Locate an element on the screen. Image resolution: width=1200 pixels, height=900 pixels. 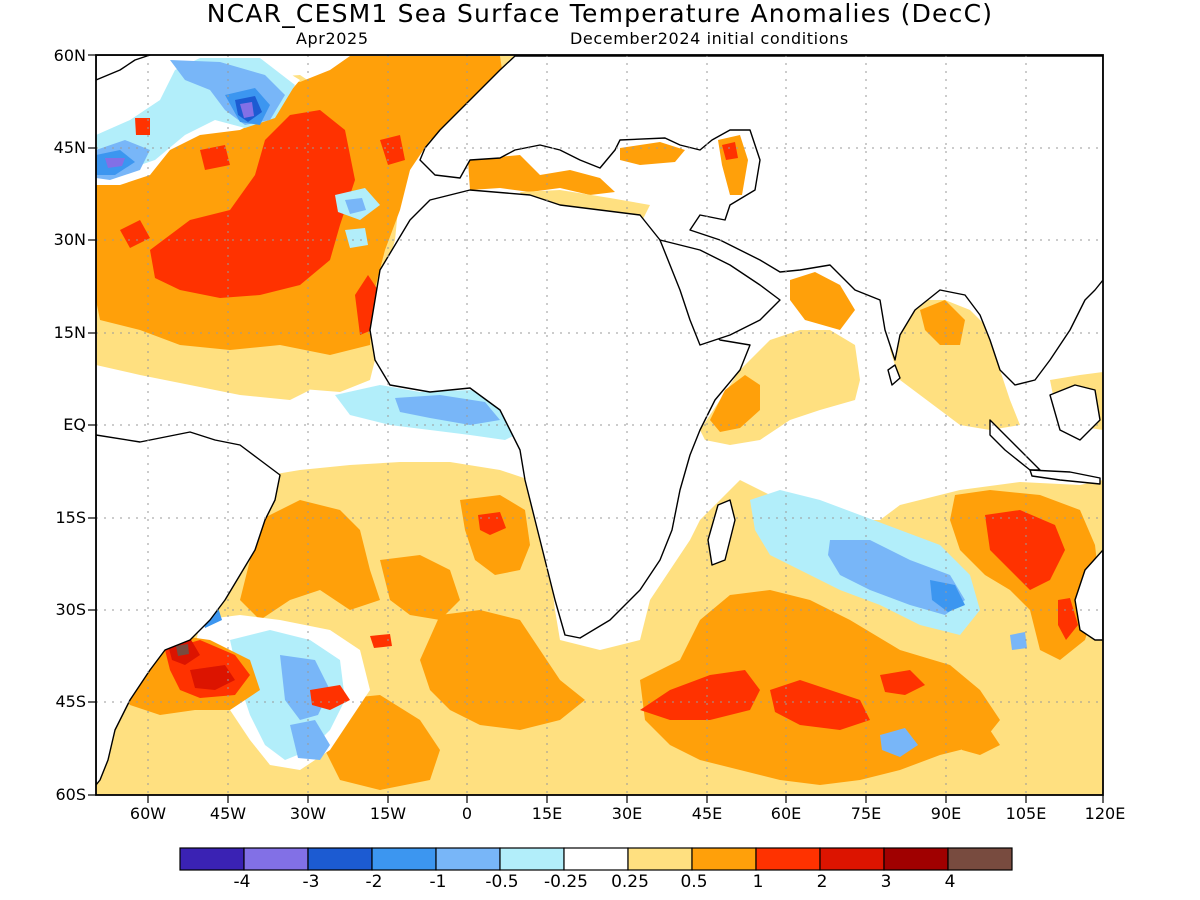
forecast-month: Apr2025 is located at coordinates (332, 38).